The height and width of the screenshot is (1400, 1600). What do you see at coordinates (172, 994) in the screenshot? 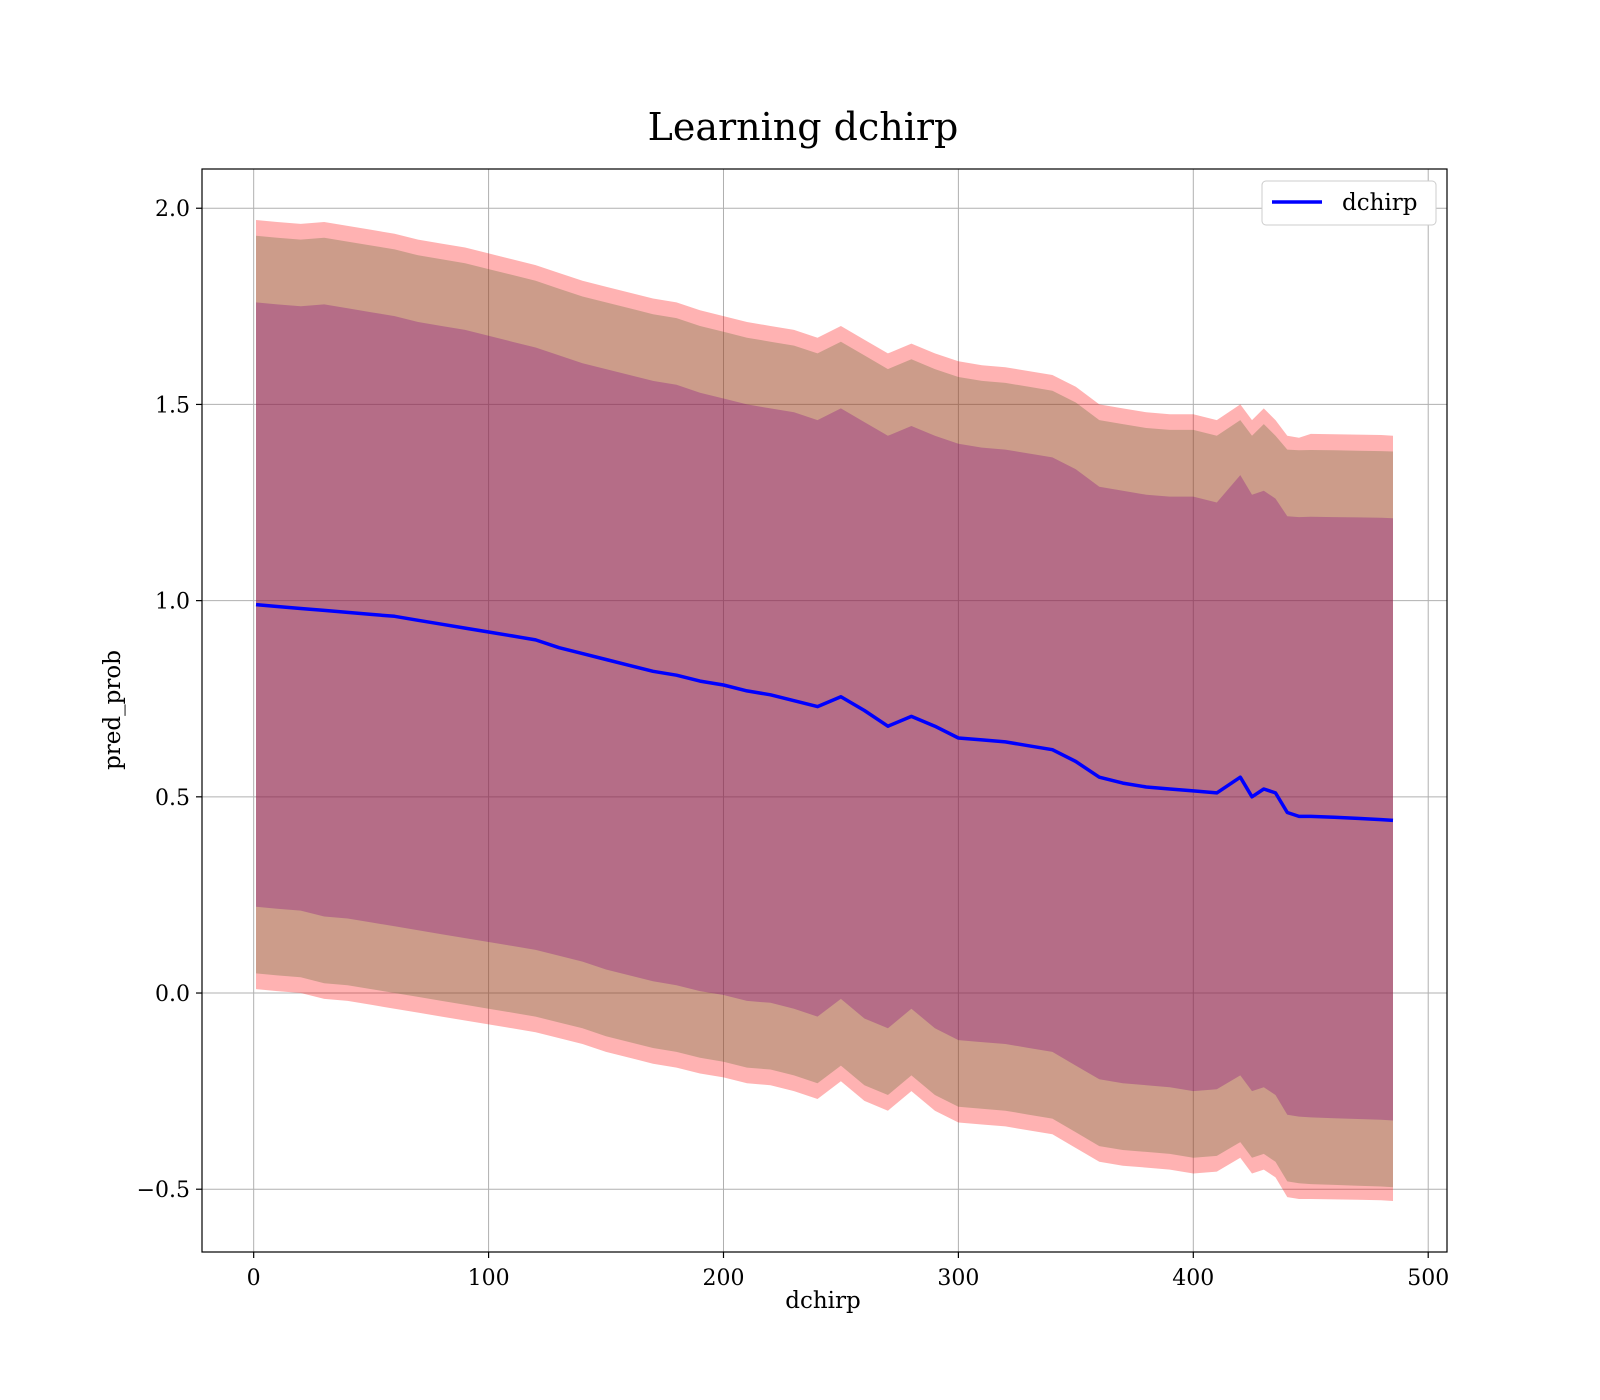
I see `y-tick-label: 0.0` at bounding box center [172, 994].